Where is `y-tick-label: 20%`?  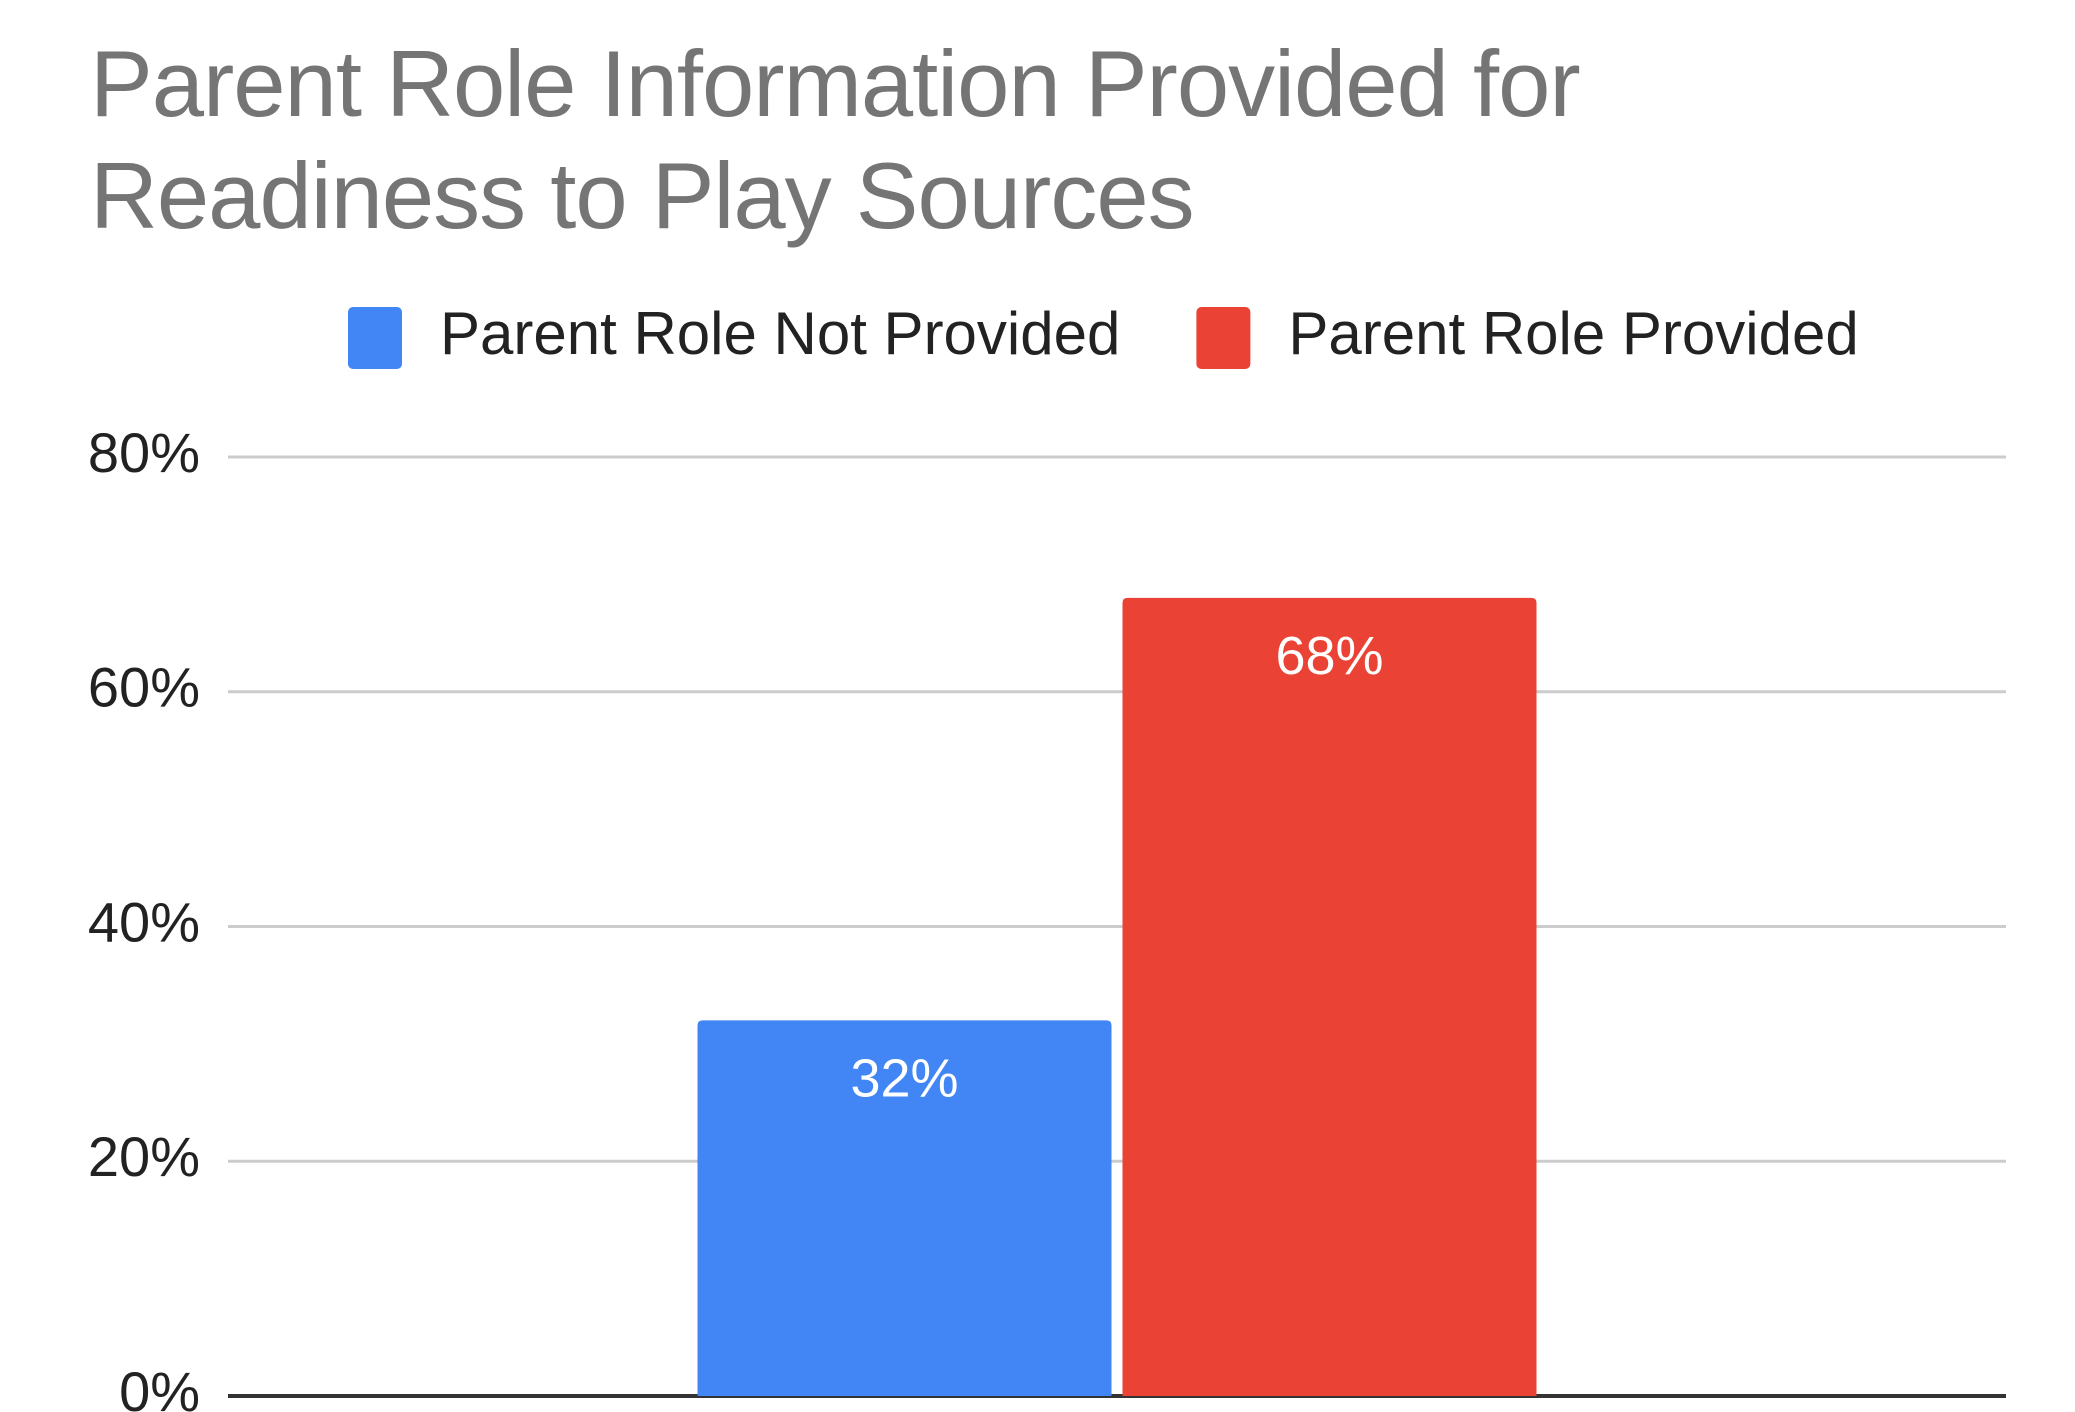
y-tick-label: 20% is located at coordinates (144, 1156).